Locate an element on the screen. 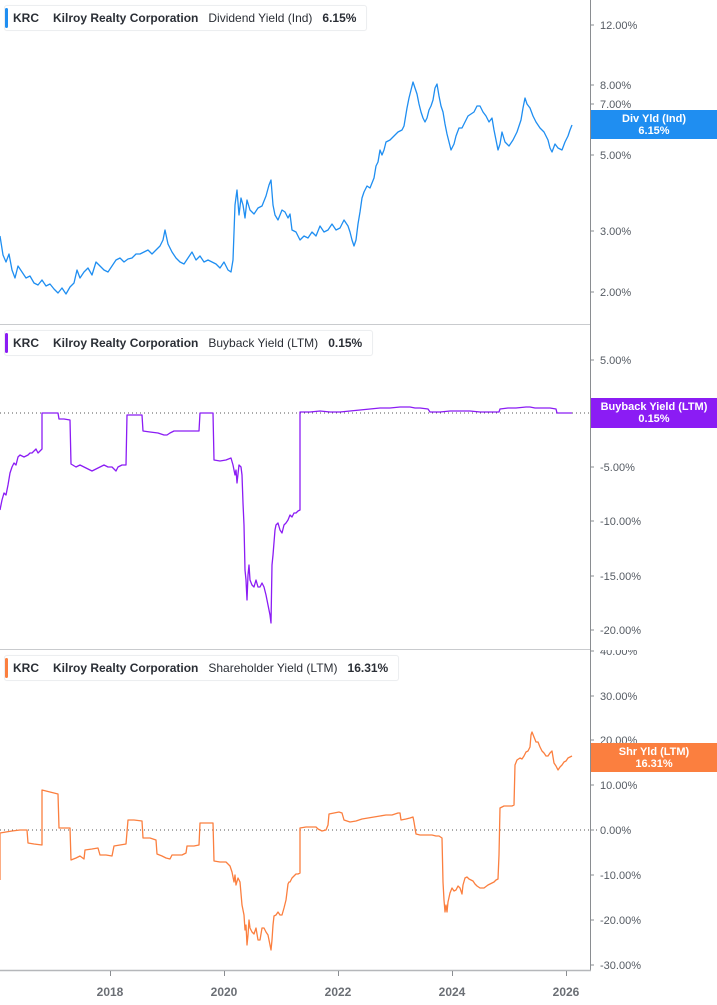 The image size is (717, 1005). x-tick-2020: 2020 is located at coordinates (224, 992).